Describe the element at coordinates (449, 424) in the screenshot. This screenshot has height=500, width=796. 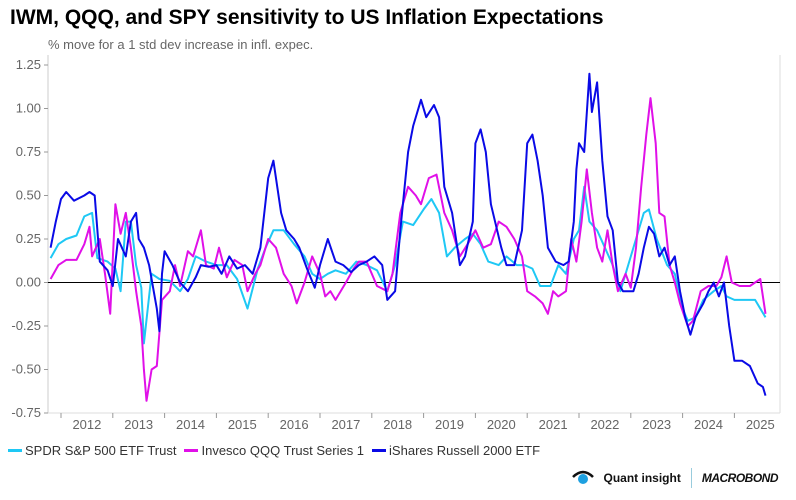
I see `x-tick-label: 2019` at that location.